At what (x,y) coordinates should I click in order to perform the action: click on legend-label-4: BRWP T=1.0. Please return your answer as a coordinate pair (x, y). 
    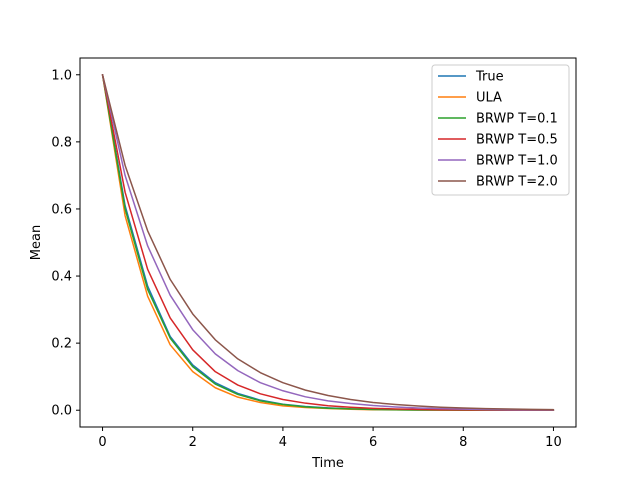
    Looking at the image, I should click on (517, 161).